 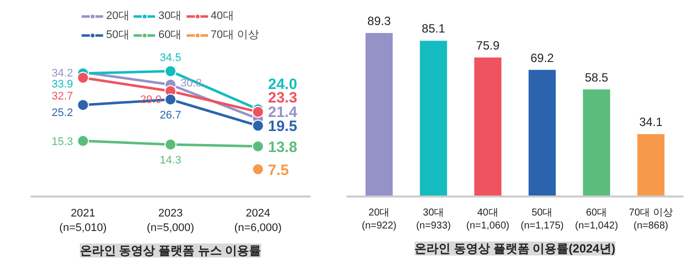 What do you see at coordinates (222, 16) in the screenshot?
I see `legend-label: 40대` at bounding box center [222, 16].